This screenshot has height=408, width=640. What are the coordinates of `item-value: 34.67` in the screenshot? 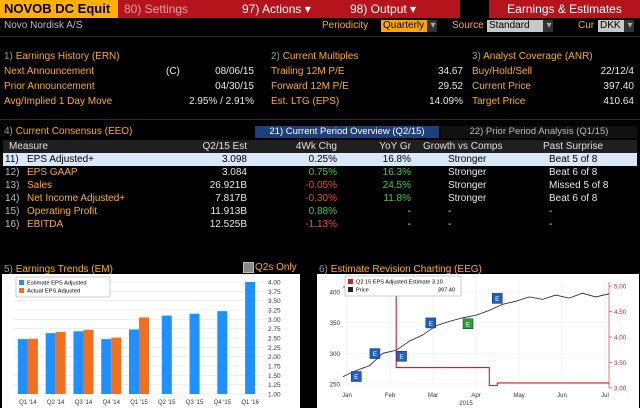 It's located at (450, 71).